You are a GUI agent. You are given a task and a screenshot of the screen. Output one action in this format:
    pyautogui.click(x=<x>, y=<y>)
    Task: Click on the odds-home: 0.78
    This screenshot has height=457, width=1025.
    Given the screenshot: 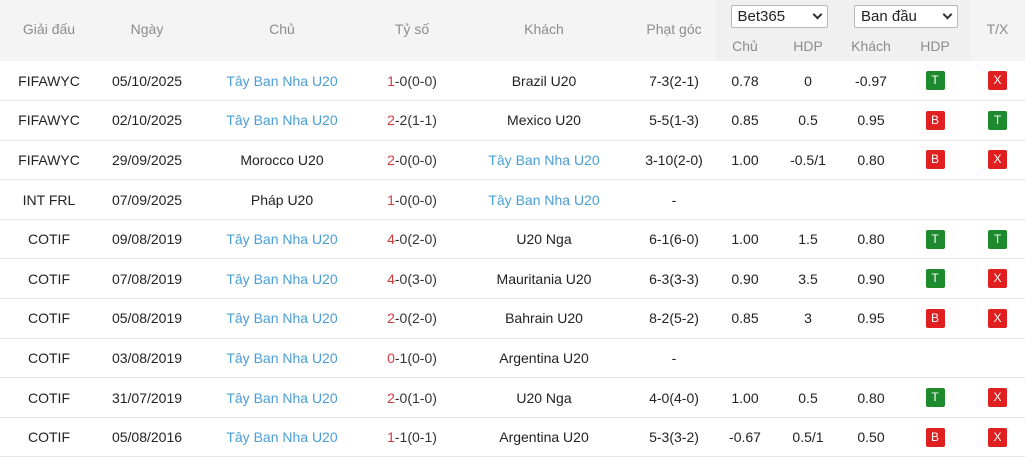 What is the action you would take?
    pyautogui.click(x=745, y=80)
    